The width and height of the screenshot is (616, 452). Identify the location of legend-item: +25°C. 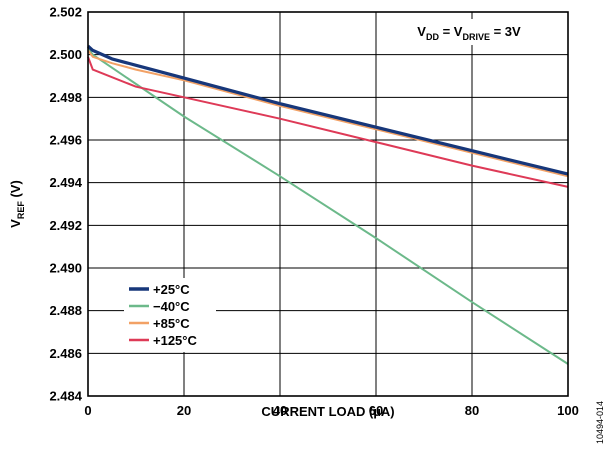
(159, 289).